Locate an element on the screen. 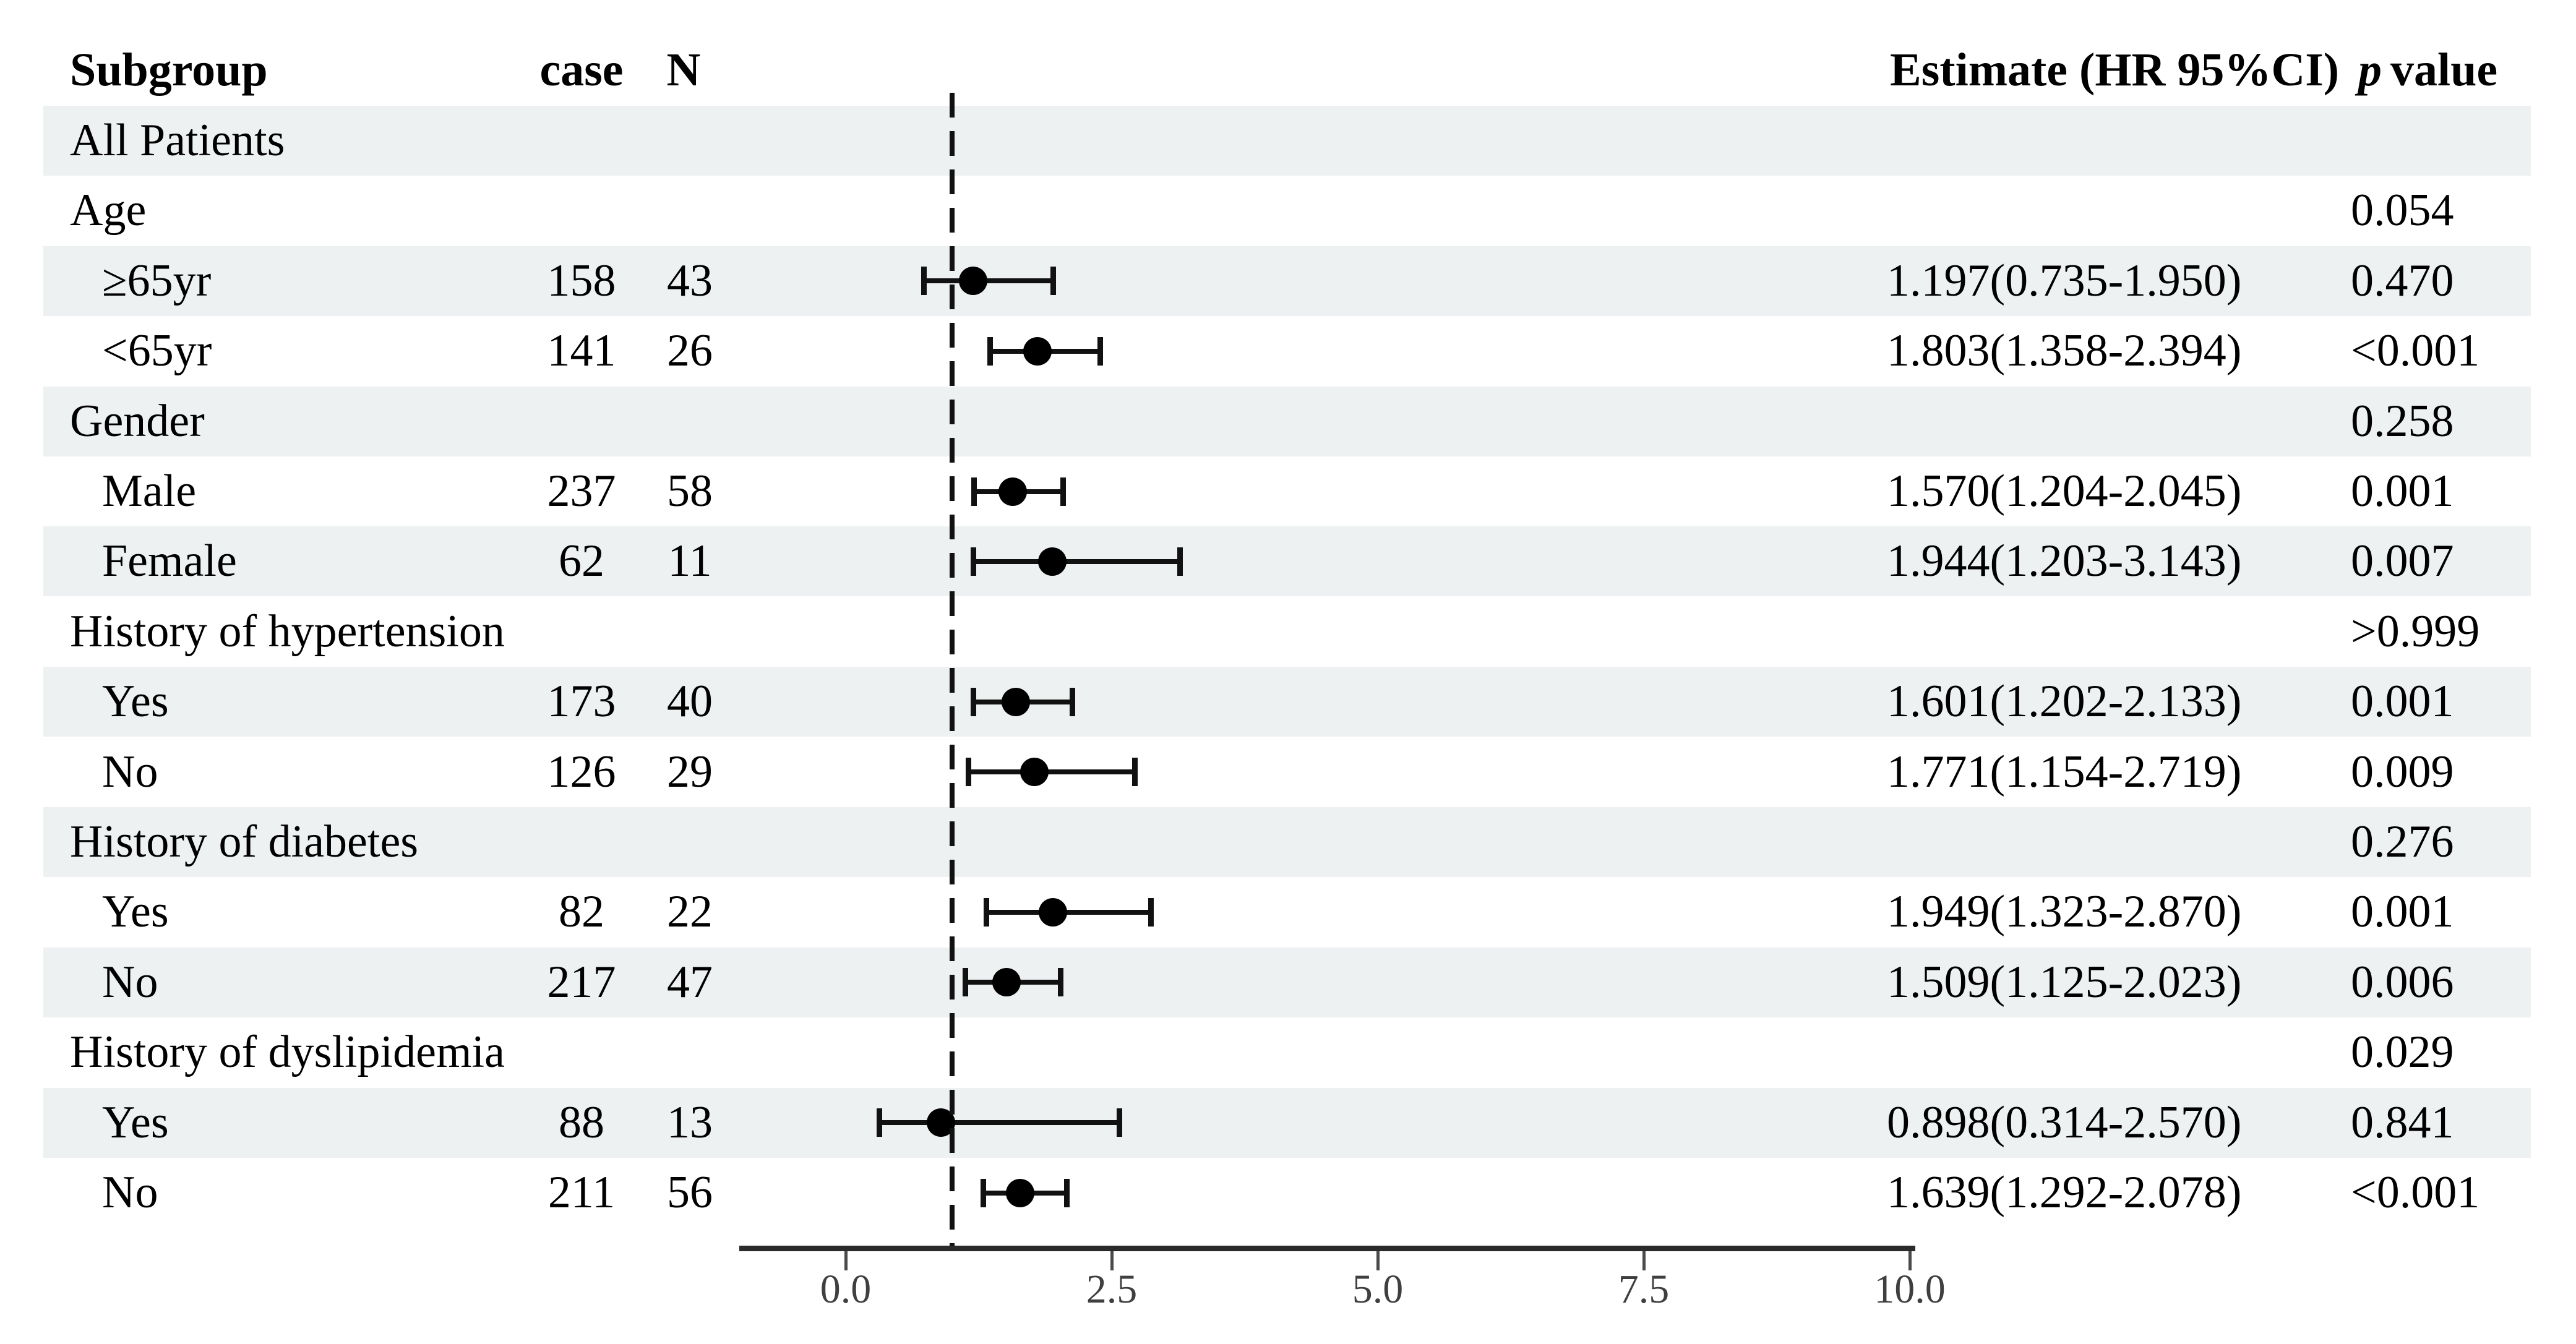 This screenshot has width=2576, height=1344. subgroup-cell: All Patients is located at coordinates (177, 141).